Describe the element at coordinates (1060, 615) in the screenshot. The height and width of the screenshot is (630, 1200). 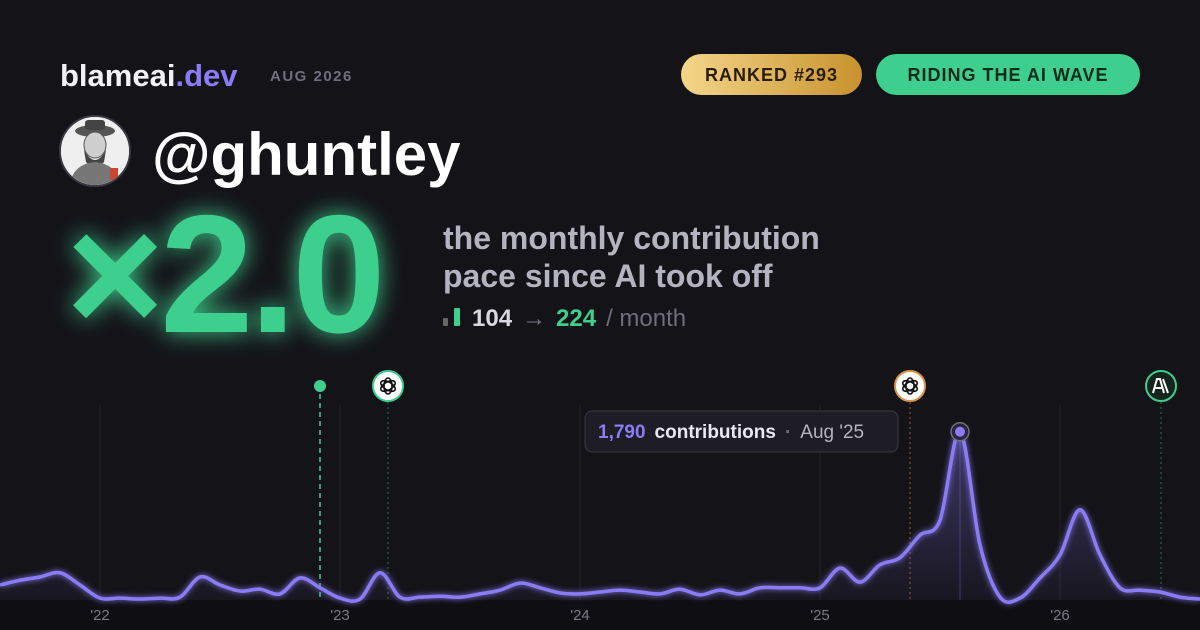
I see `x-tick-label: '26` at that location.